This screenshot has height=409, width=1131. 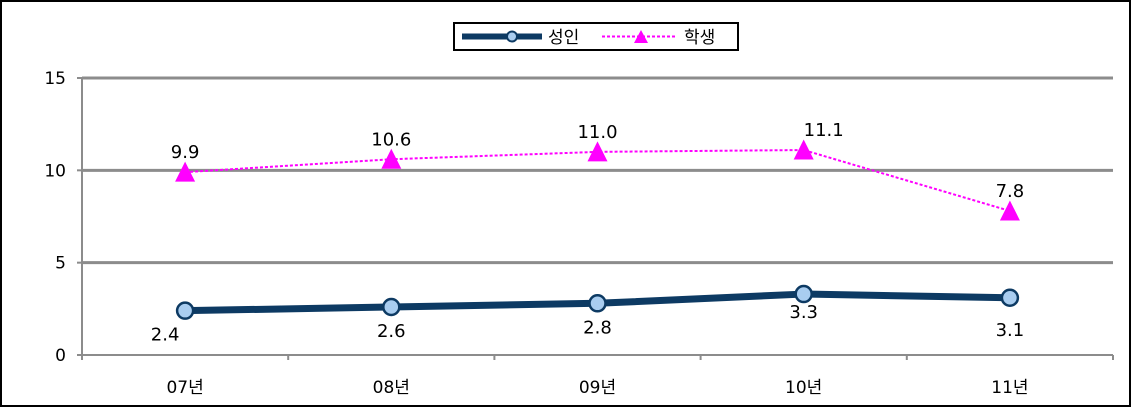 I want to click on data-label: 11.1, so click(x=824, y=130).